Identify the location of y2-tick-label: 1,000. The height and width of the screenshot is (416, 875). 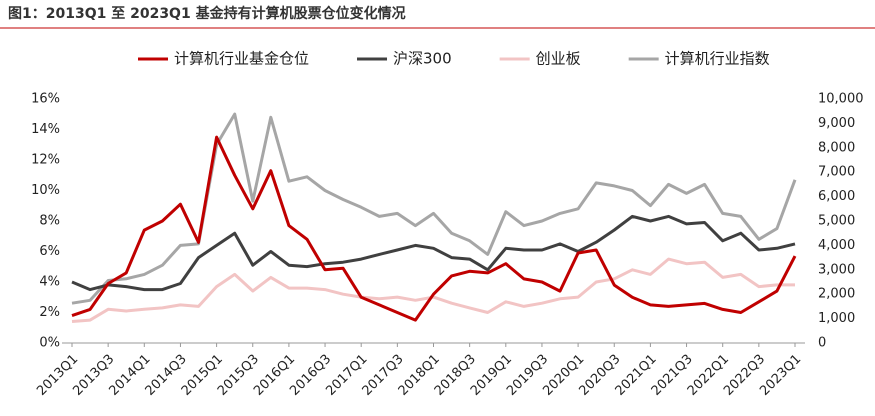
(836, 318).